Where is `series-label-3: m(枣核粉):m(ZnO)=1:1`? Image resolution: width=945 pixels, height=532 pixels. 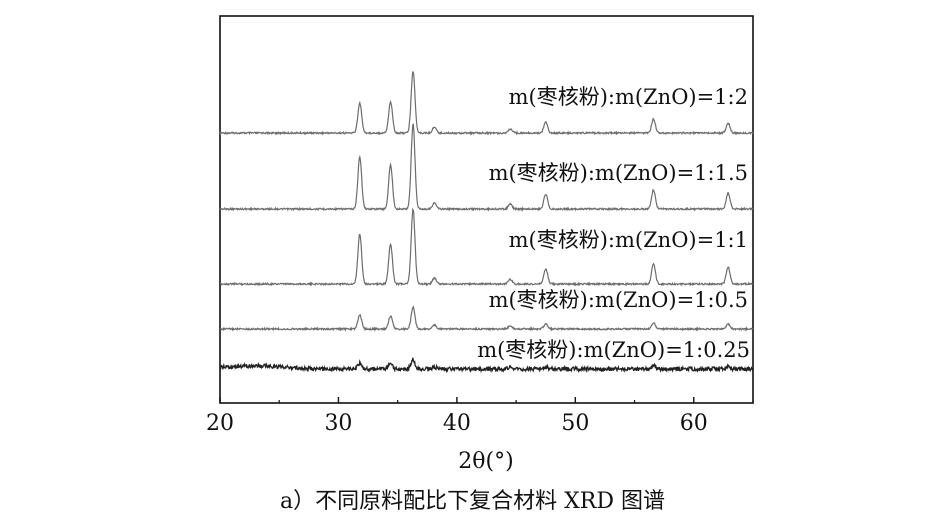 series-label-3: m(枣核粉):m(ZnO)=1:1 is located at coordinates (628, 240).